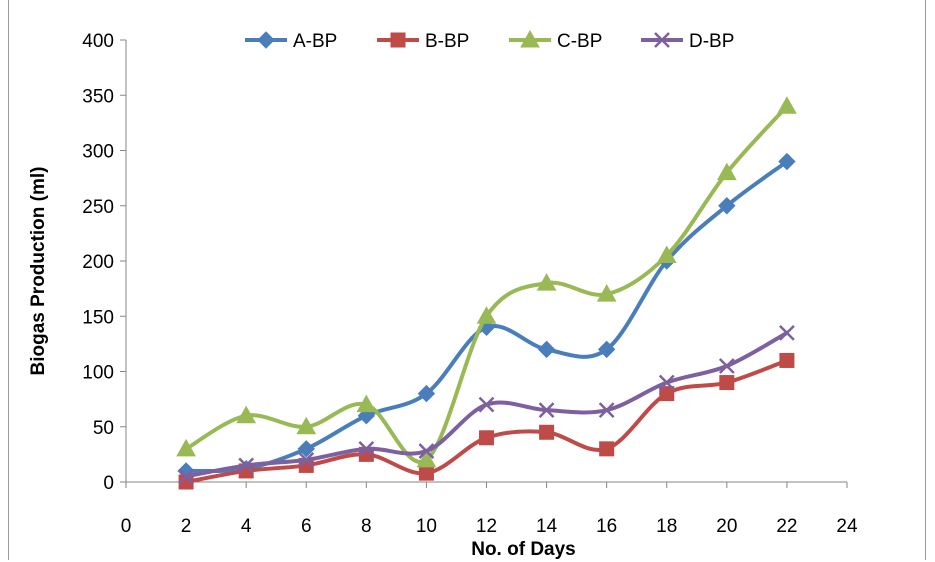  Describe the element at coordinates (847, 526) in the screenshot. I see `x-tick-label: 24` at that location.